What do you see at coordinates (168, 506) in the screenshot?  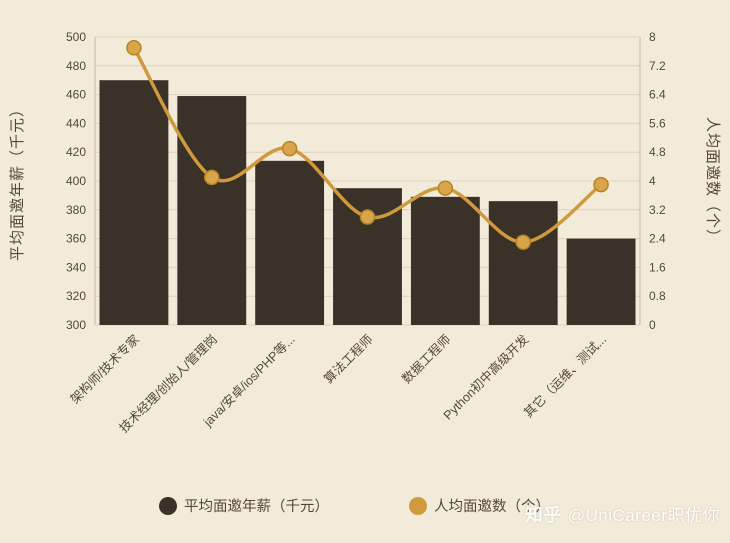 I see `legend-swatch-bar-series` at bounding box center [168, 506].